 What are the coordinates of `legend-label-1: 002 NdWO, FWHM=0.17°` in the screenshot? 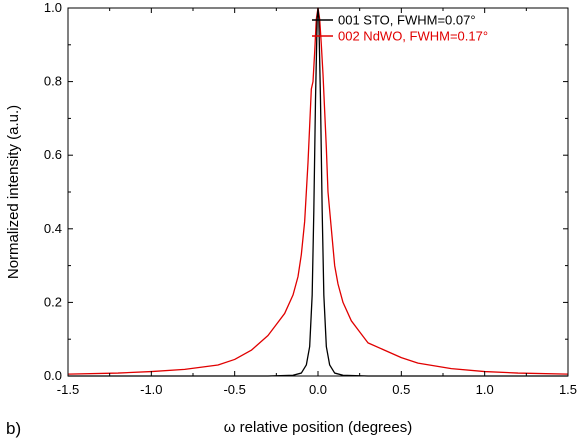 It's located at (413, 36).